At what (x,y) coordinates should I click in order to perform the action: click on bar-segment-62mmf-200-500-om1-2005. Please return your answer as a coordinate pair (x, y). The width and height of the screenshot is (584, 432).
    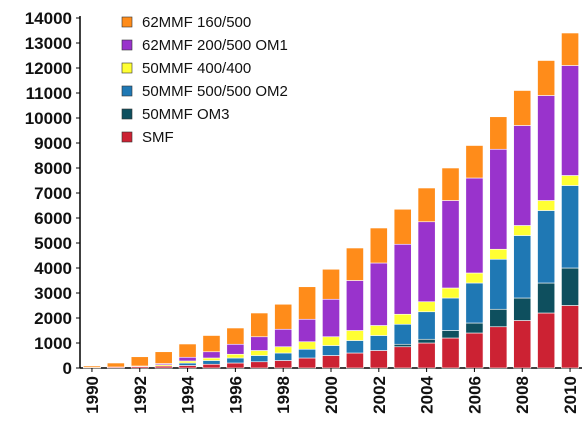
    Looking at the image, I should click on (450, 244).